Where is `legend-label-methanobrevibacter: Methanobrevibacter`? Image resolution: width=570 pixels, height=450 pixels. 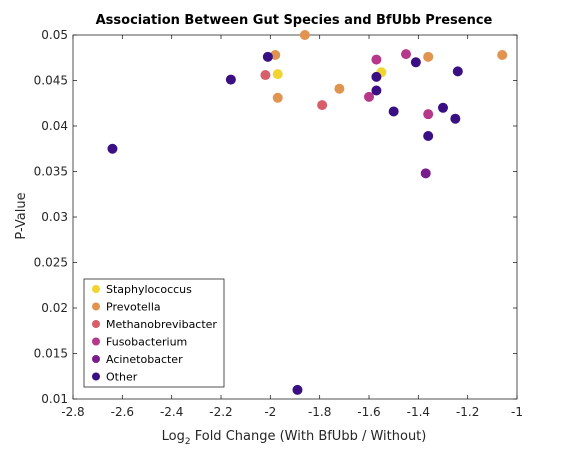
legend-label-methanobrevibacter: Methanobrevibacter is located at coordinates (161, 324).